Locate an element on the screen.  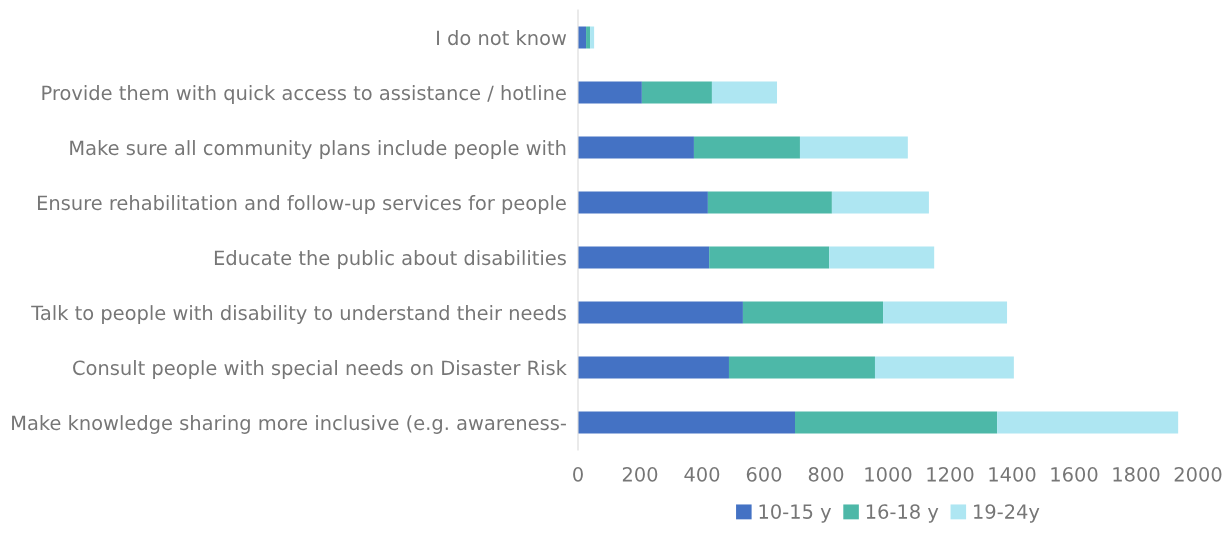
legend-label: 19-24y is located at coordinates (1007, 513).